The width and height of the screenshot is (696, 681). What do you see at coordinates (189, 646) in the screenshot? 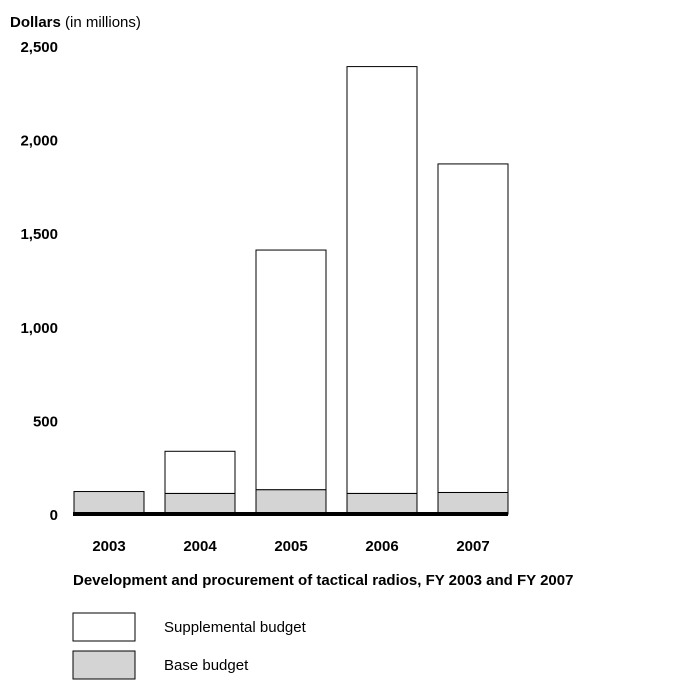
I see `legend: Supplemental budget Base budget` at bounding box center [189, 646].